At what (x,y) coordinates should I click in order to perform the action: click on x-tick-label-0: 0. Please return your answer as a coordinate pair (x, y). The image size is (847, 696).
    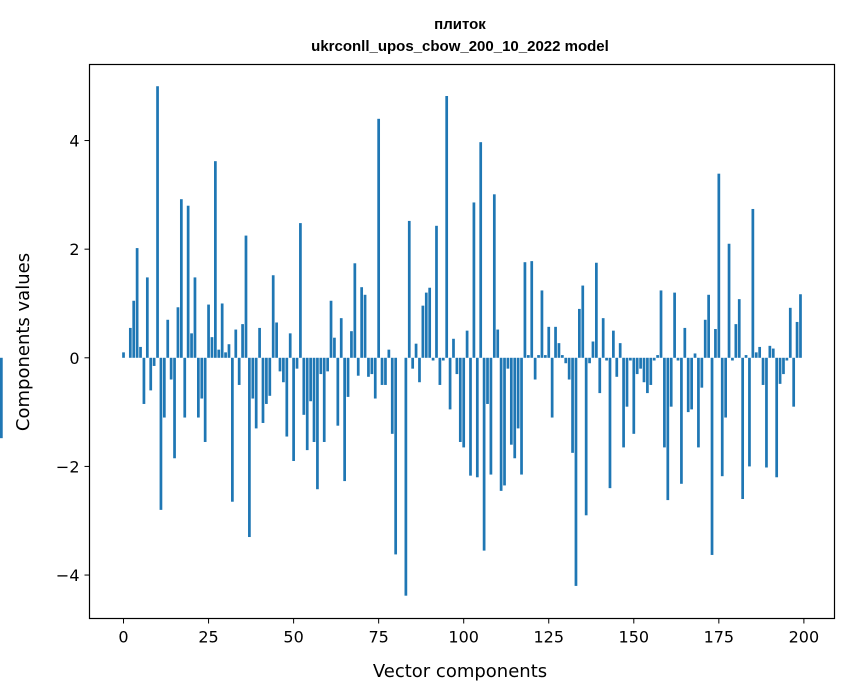
    Looking at the image, I should click on (123, 637).